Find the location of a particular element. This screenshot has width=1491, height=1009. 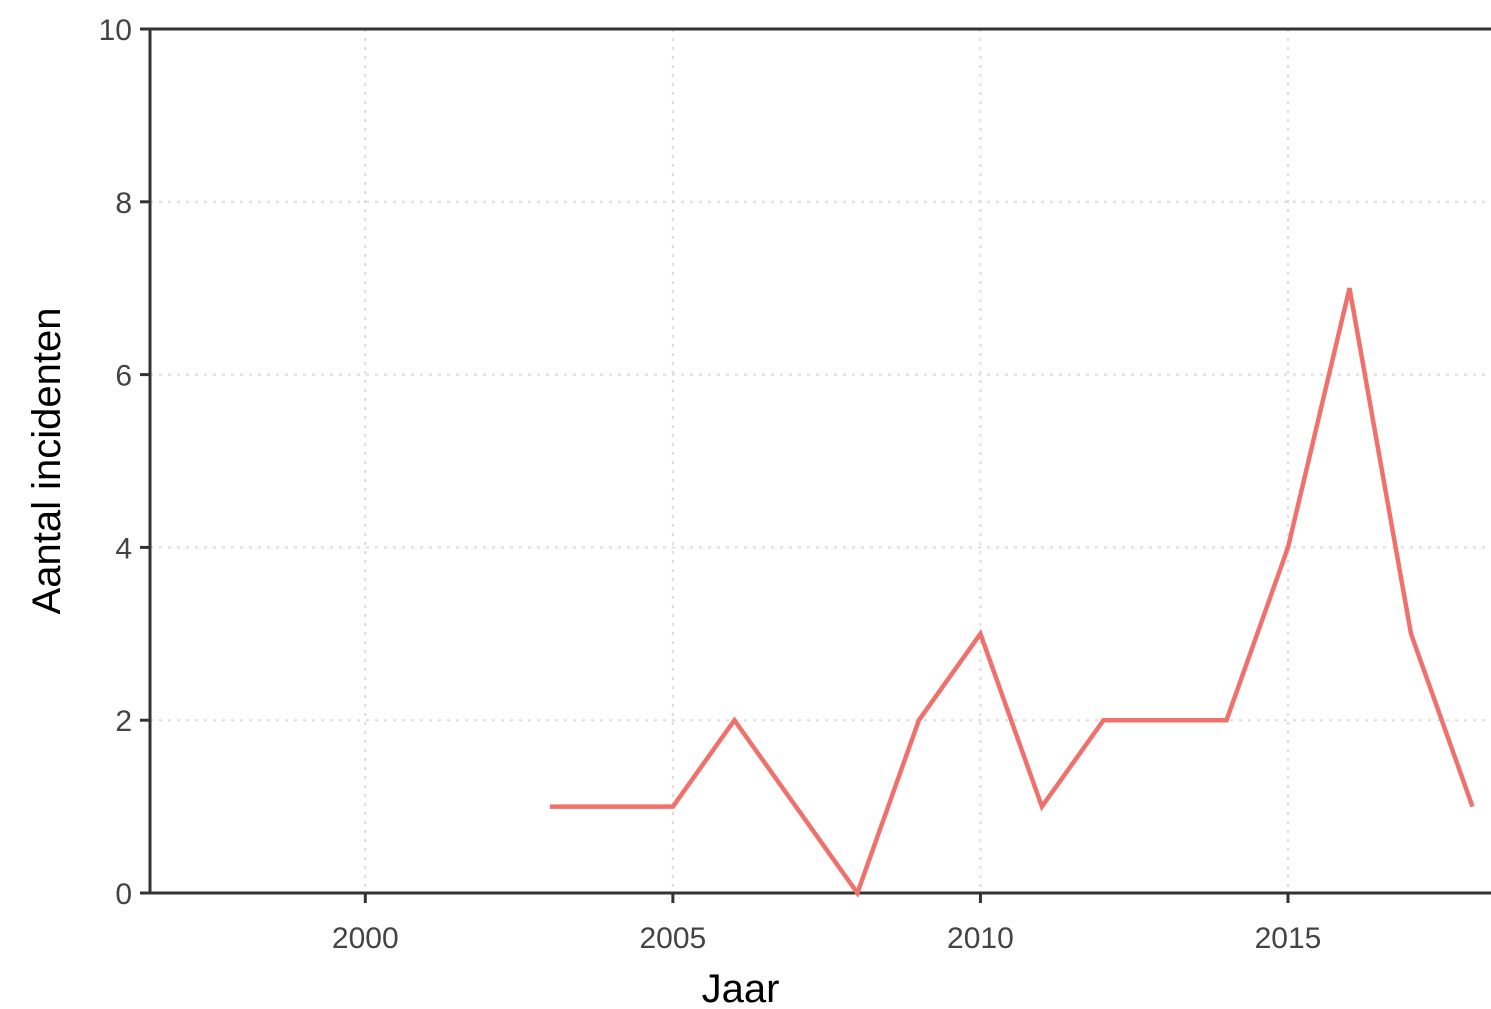

y-tick-label: 2 is located at coordinates (123, 721).